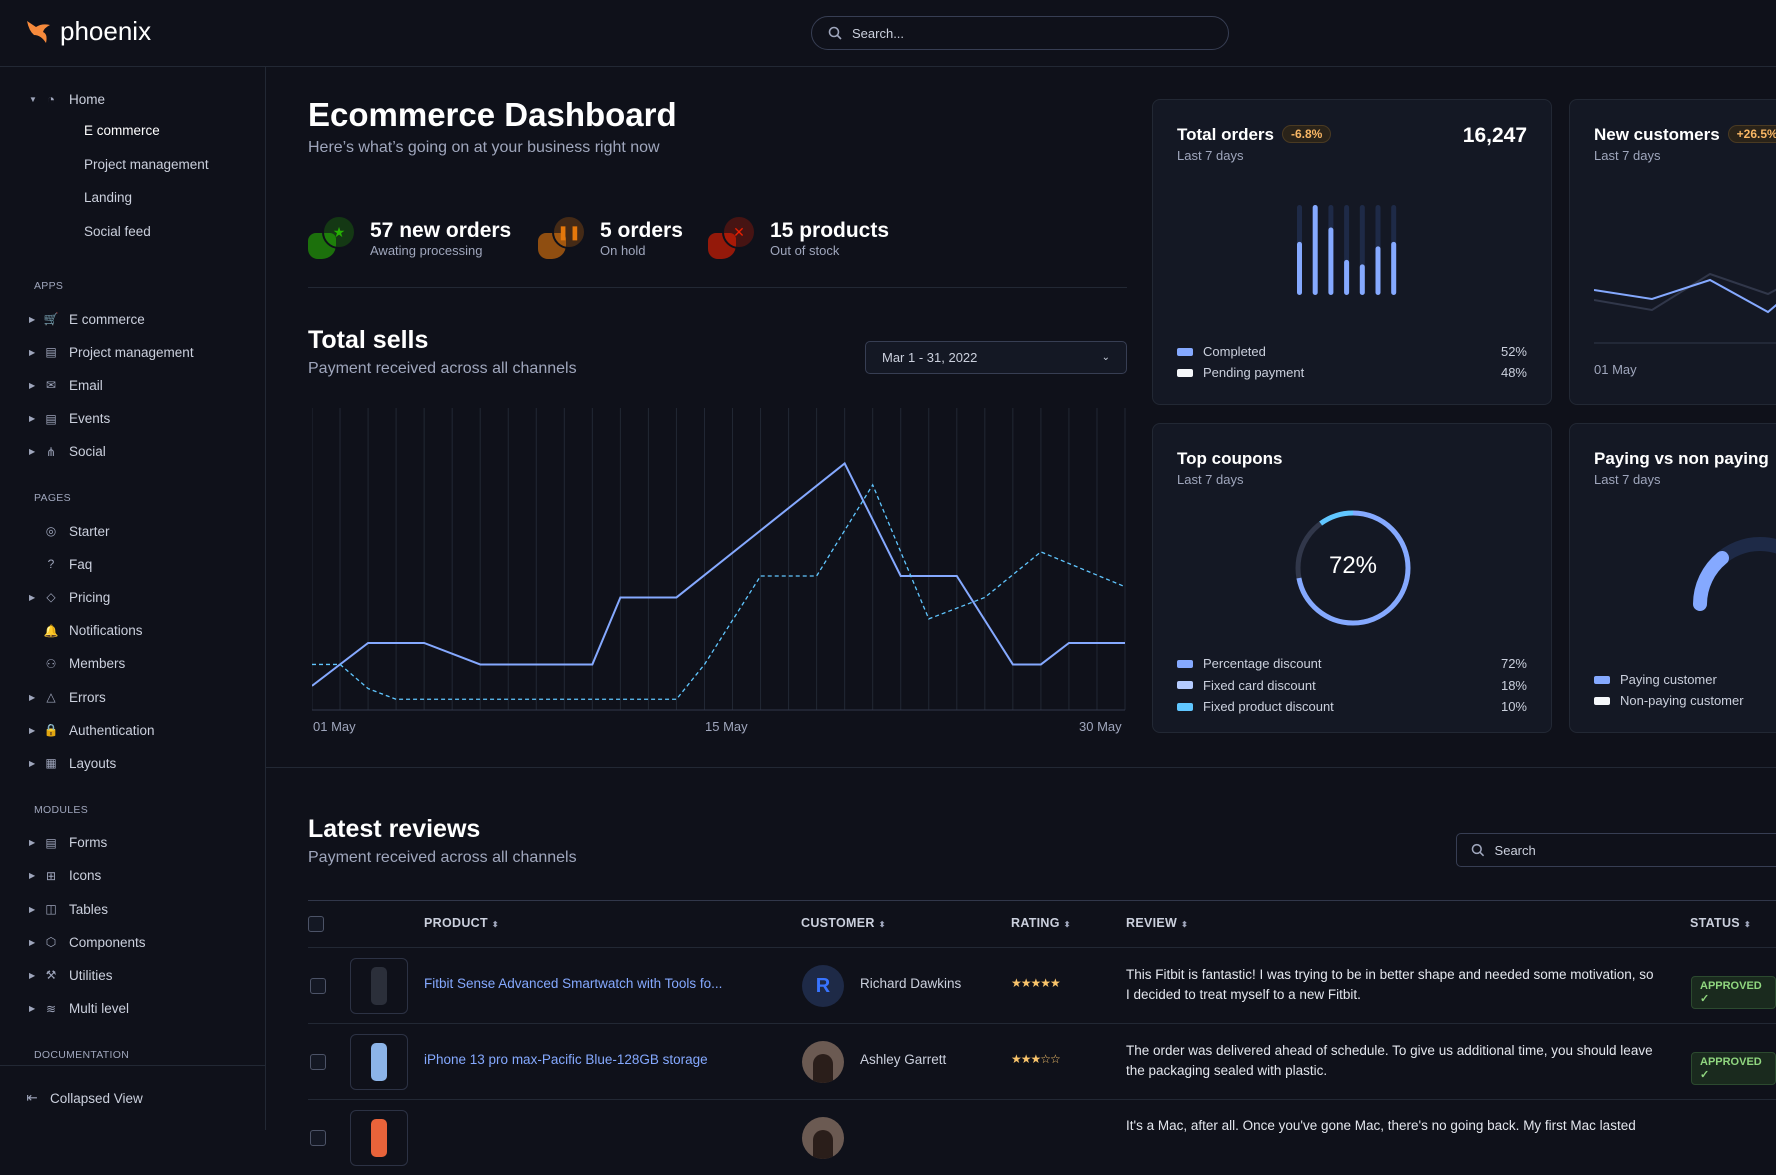  Describe the element at coordinates (106, 631) in the screenshot. I see `sidebar-item-label: Notifications` at that location.